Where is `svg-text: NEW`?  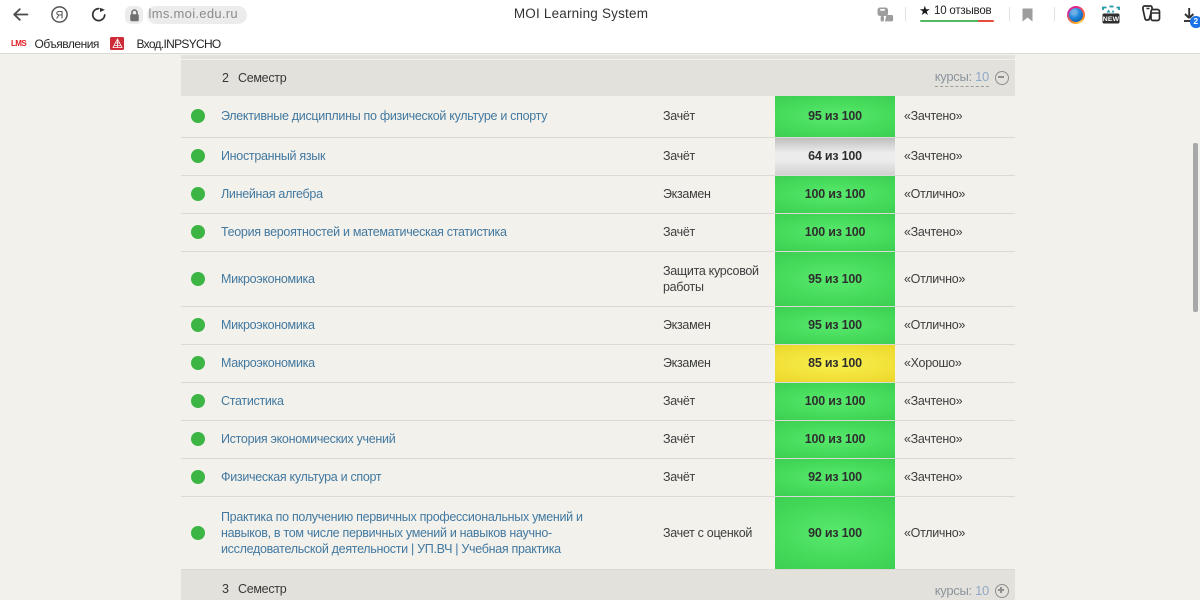
svg-text: NEW is located at coordinates (1111, 19).